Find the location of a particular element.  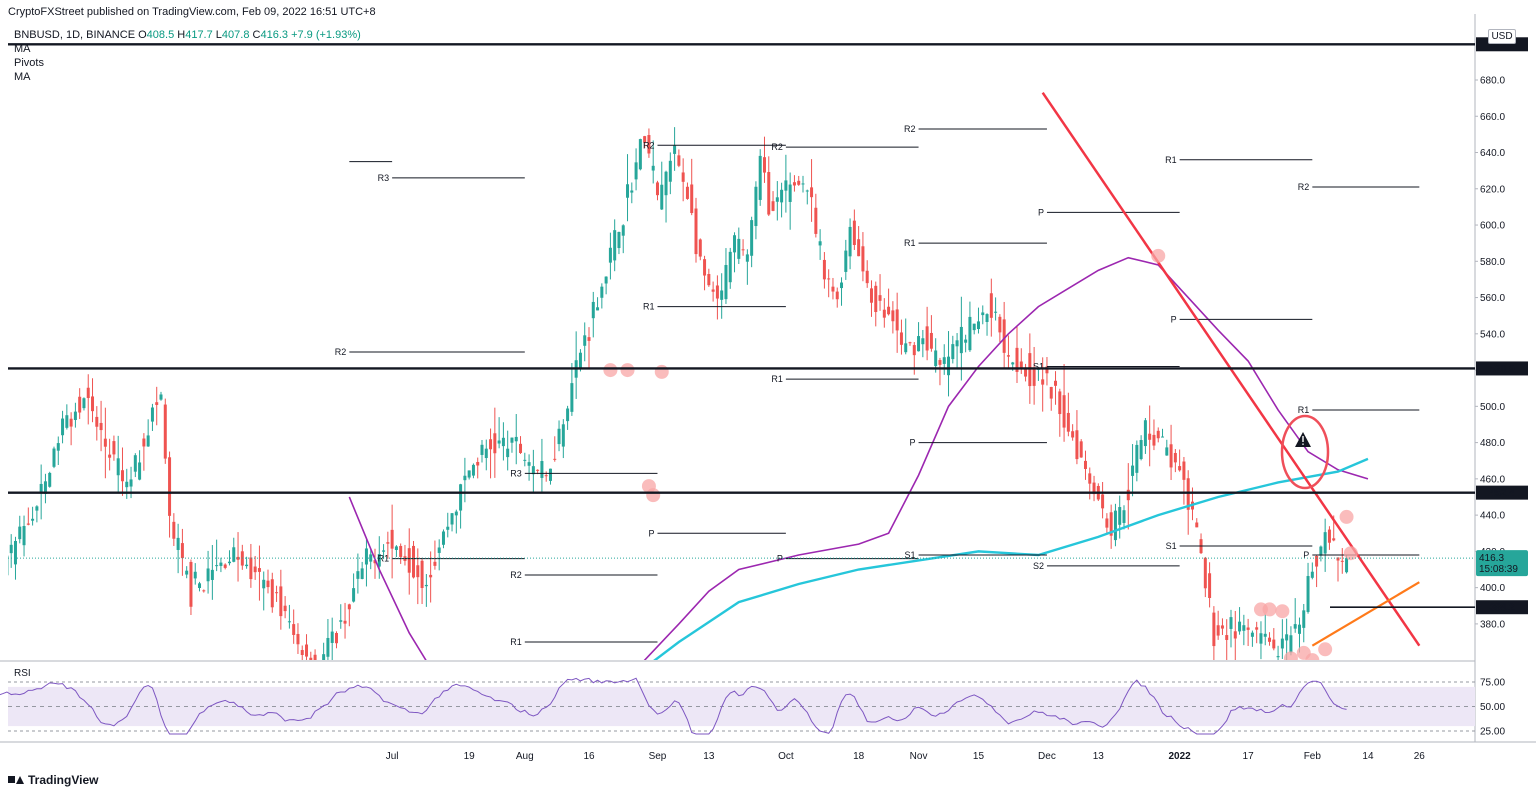

price-tick-label: 620.0 is located at coordinates (1492, 189).